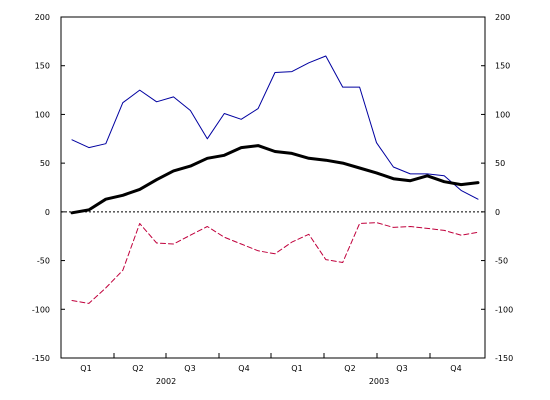  I want to click on year-label: 2003, so click(379, 381).